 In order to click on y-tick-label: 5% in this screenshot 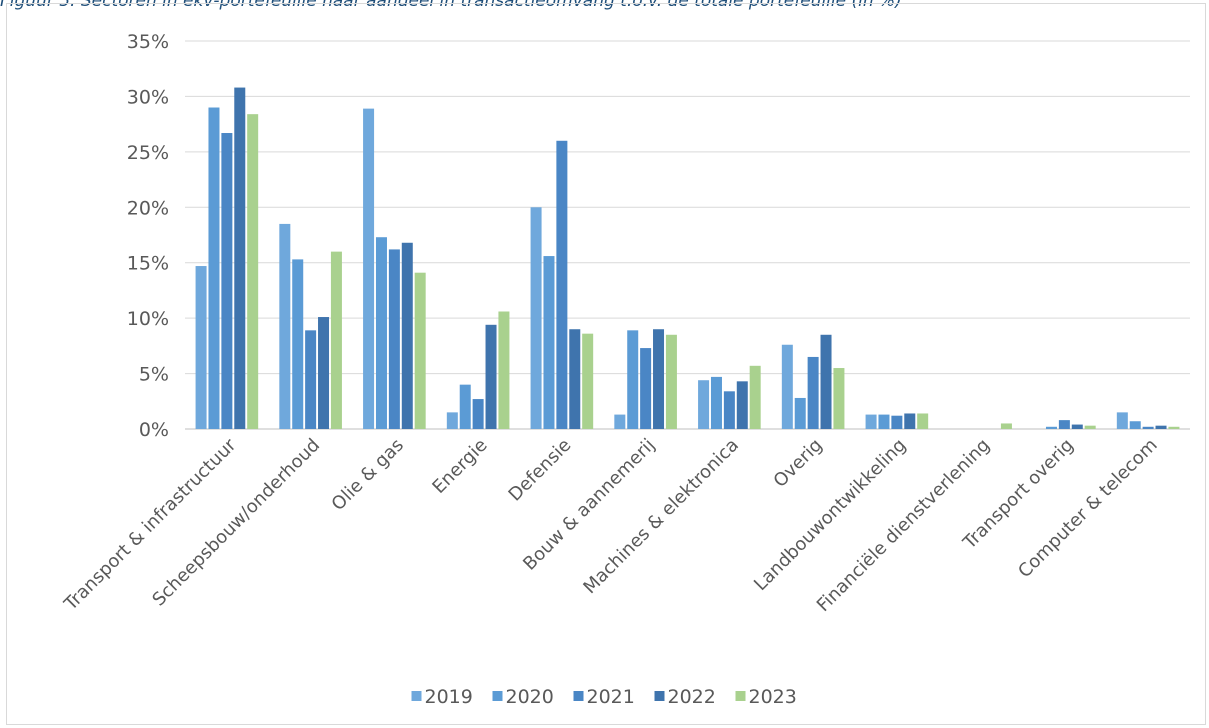, I will do `click(154, 375)`.